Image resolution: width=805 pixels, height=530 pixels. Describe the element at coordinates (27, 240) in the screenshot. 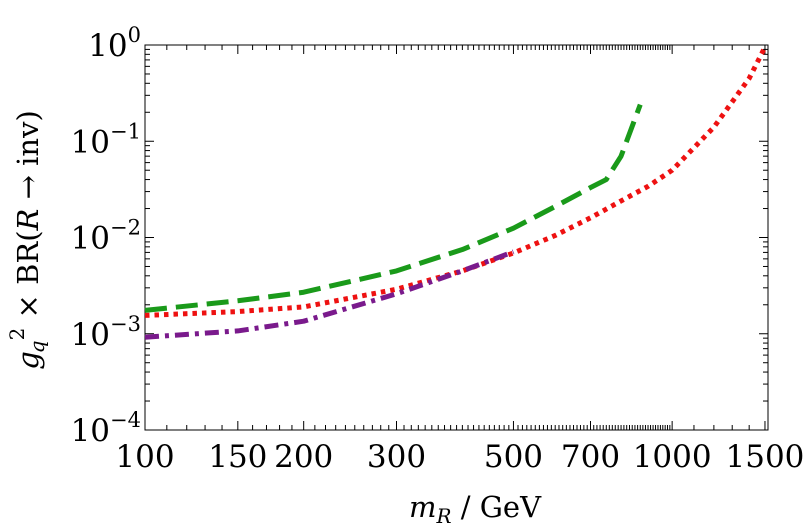

I see `y-axis-title: gq2 × BR(R → inv)` at that location.